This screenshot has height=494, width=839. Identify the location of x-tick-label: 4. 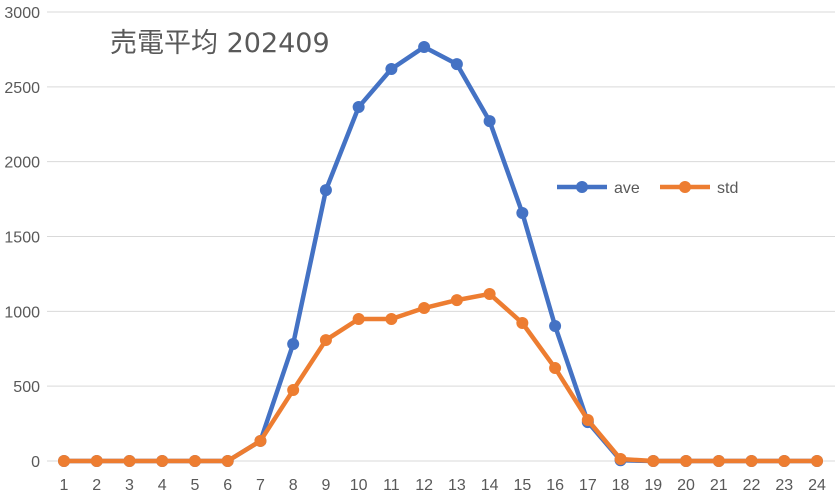
(162, 485).